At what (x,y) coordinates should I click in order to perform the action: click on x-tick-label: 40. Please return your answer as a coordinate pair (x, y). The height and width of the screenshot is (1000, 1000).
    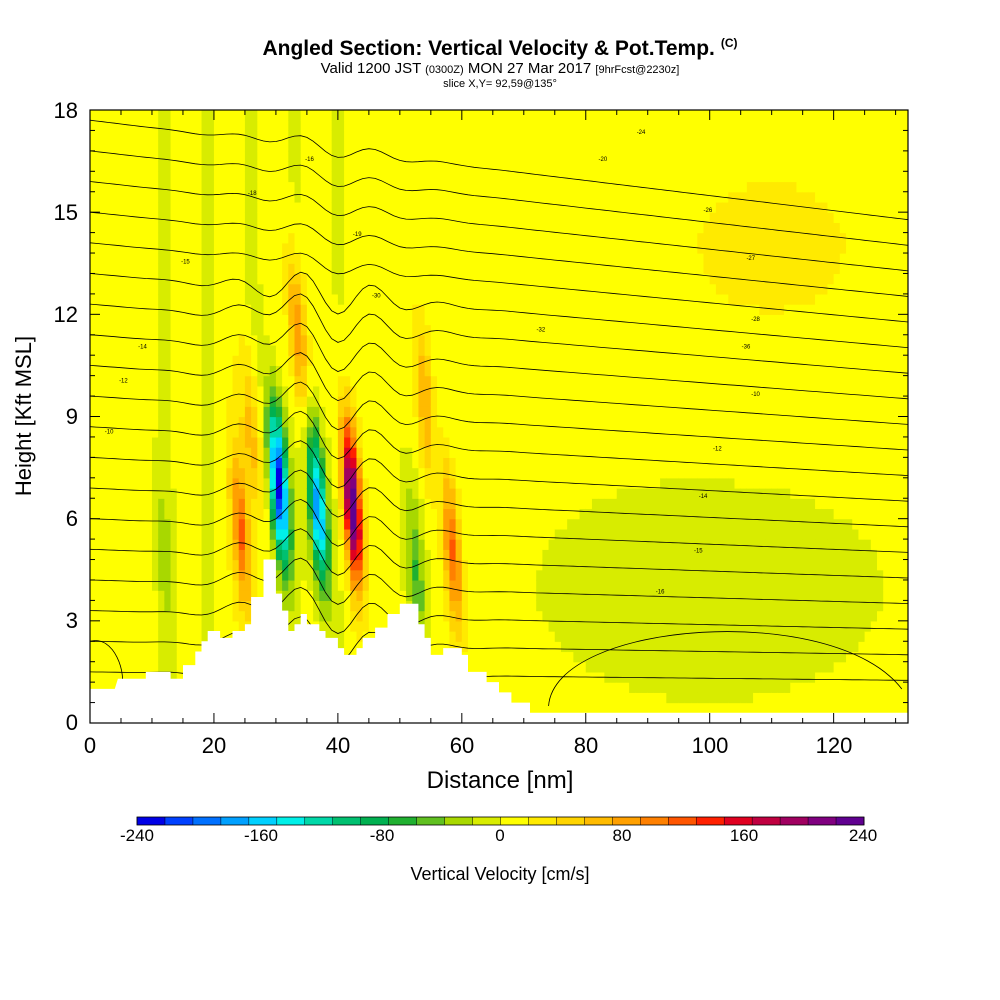
    Looking at the image, I should click on (338, 745).